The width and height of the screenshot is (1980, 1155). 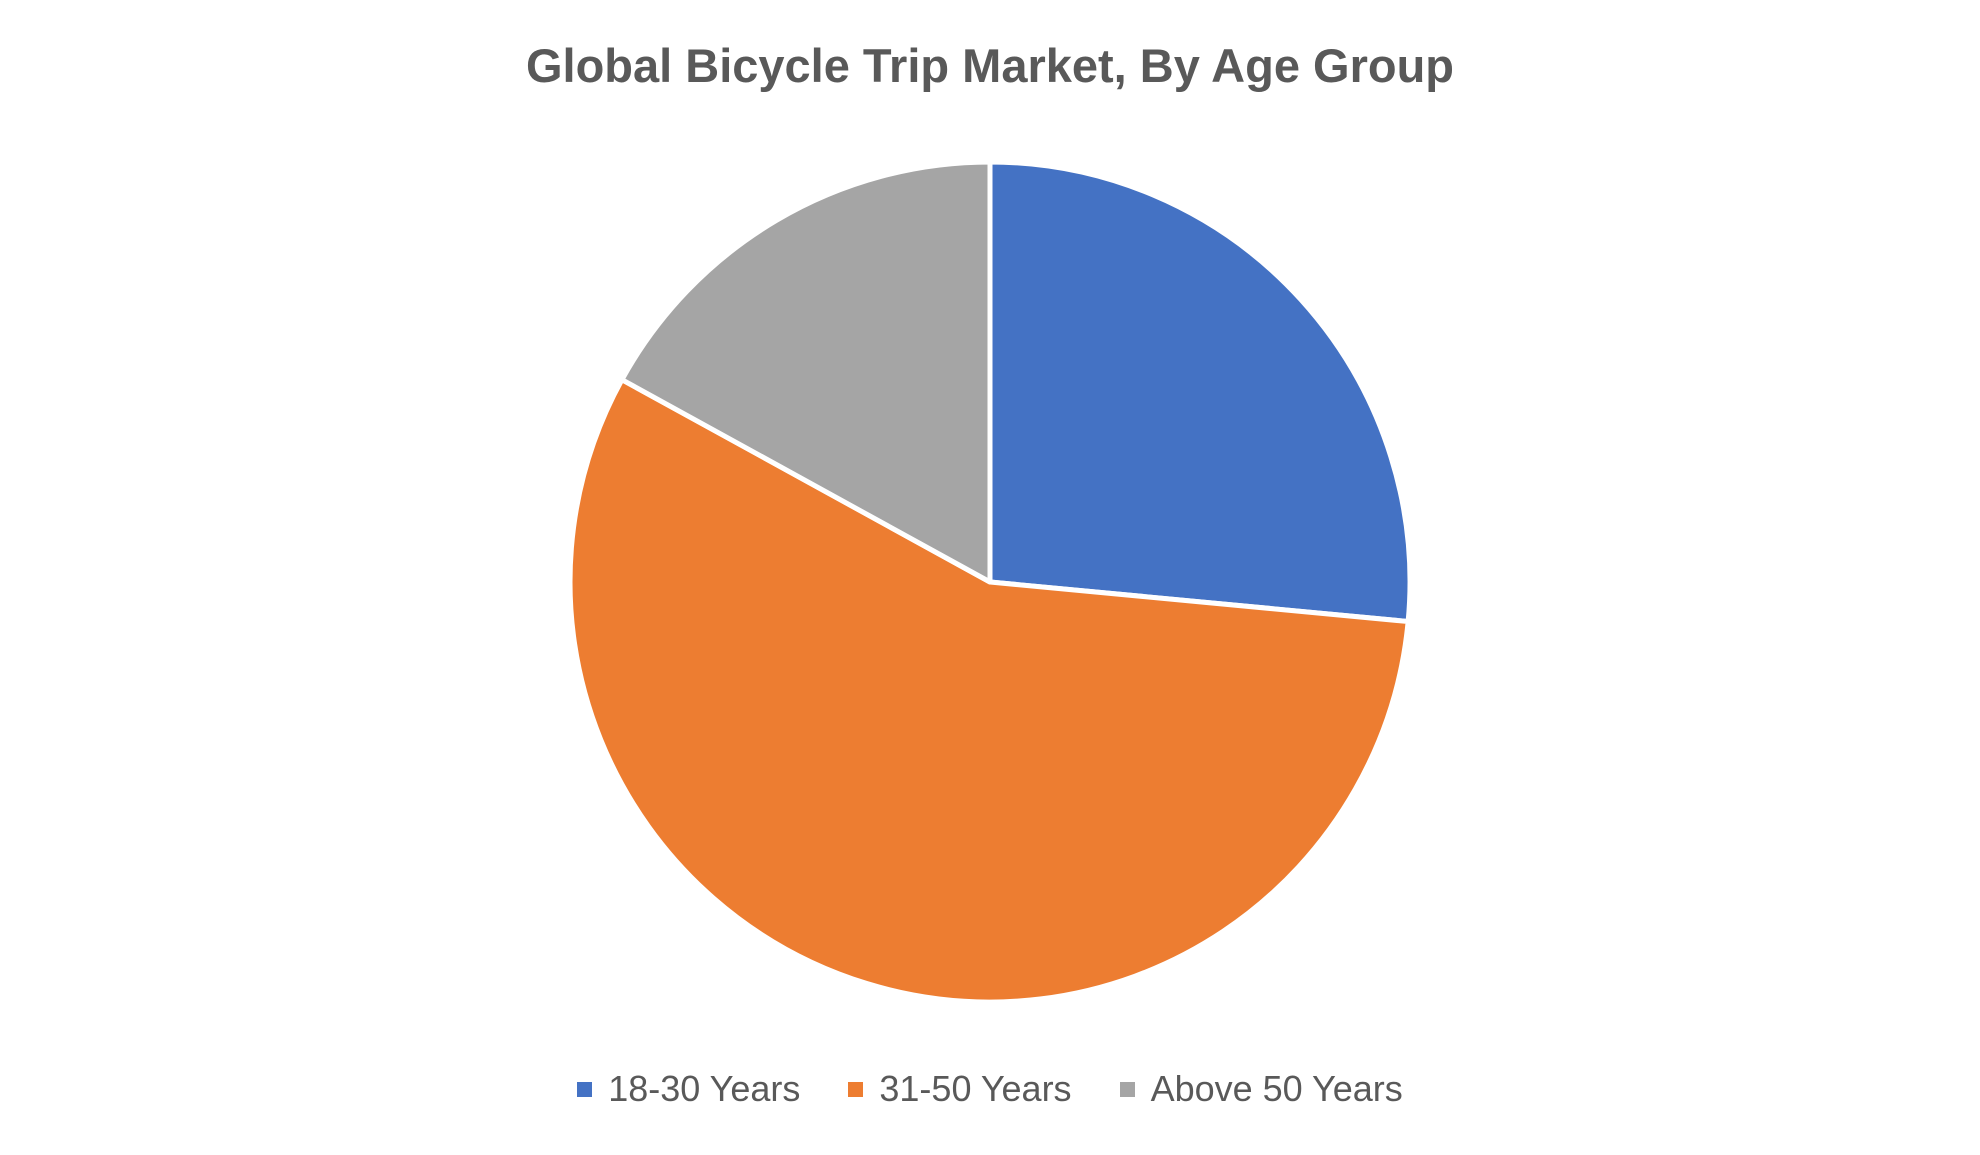 I want to click on legend: 18-30 Years 31-50 Years Above 50 Years, so click(x=990, y=1089).